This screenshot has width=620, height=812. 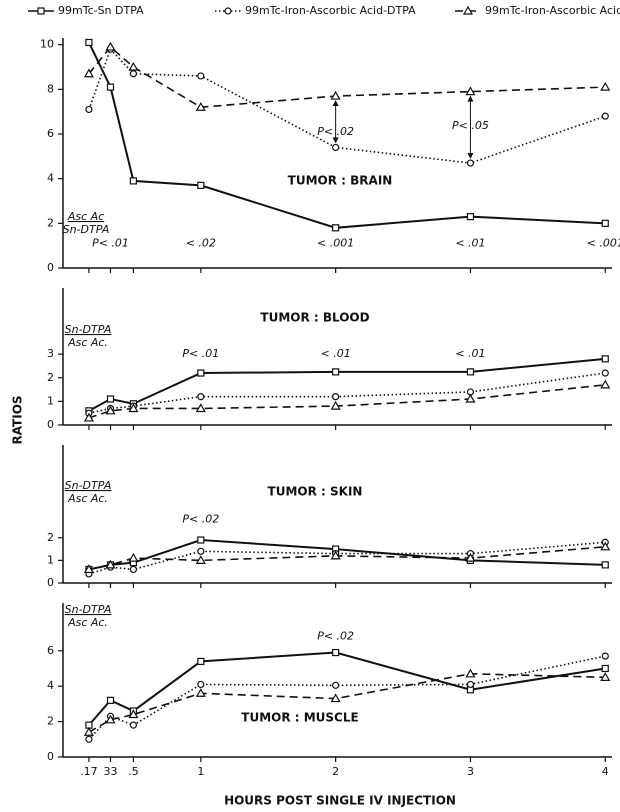 What do you see at coordinates (299, 718) in the screenshot?
I see `panel-title: TUMOR : MUSCLE` at bounding box center [299, 718].